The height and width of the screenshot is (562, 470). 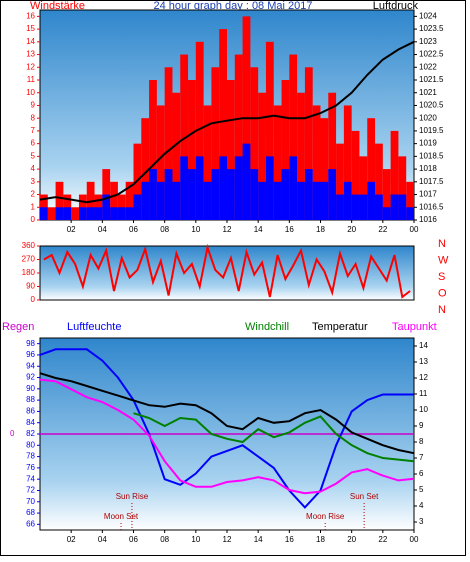 I want to click on legend-entry: Temperatur, so click(x=340, y=327).